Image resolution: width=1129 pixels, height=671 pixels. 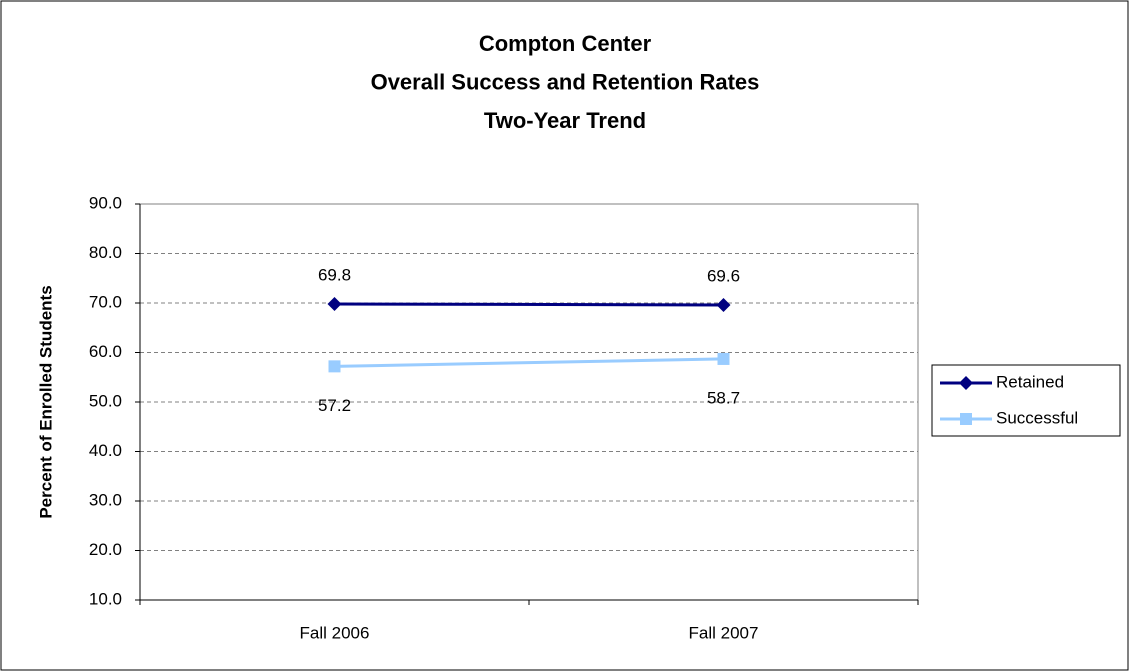 I want to click on chart-title: Two-Year Trend, so click(x=565, y=120).